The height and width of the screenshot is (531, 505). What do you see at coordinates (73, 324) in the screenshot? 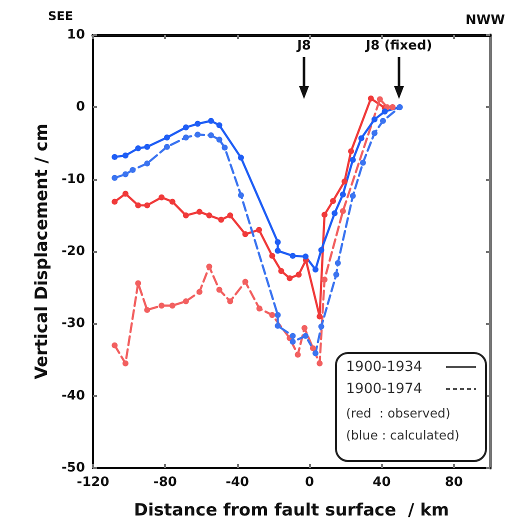
I see `y-tick-label: -30` at bounding box center [73, 324].